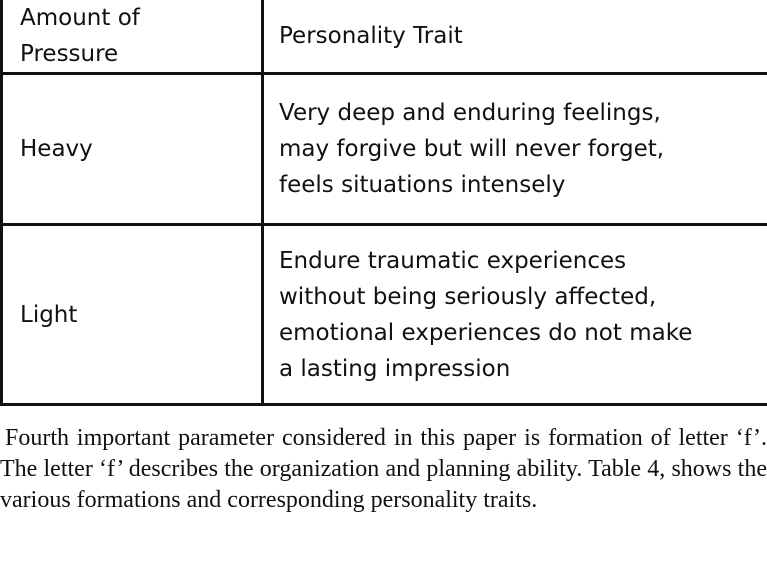 The image size is (767, 567). What do you see at coordinates (132, 149) in the screenshot?
I see `pressure-cell: Heavy` at bounding box center [132, 149].